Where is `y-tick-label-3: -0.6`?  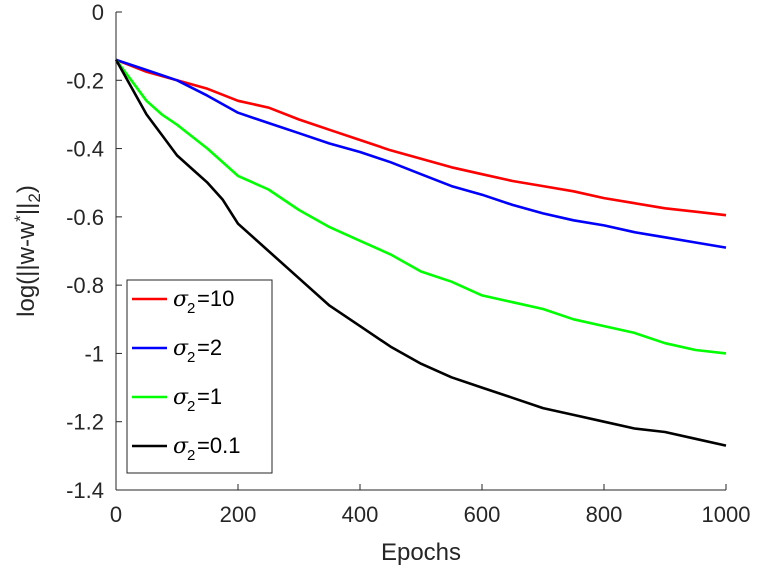
y-tick-label-3: -0.6 is located at coordinates (85, 217).